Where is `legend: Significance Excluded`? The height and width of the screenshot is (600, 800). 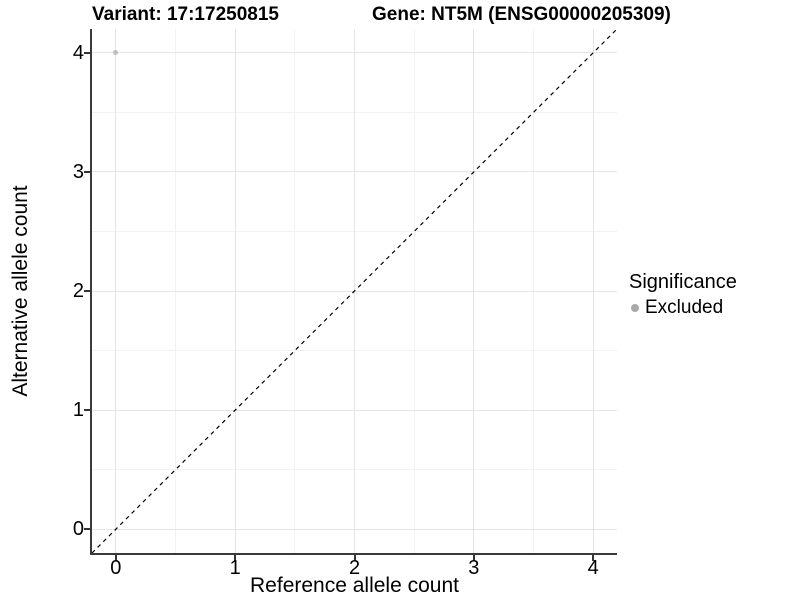 legend: Significance Excluded is located at coordinates (683, 295).